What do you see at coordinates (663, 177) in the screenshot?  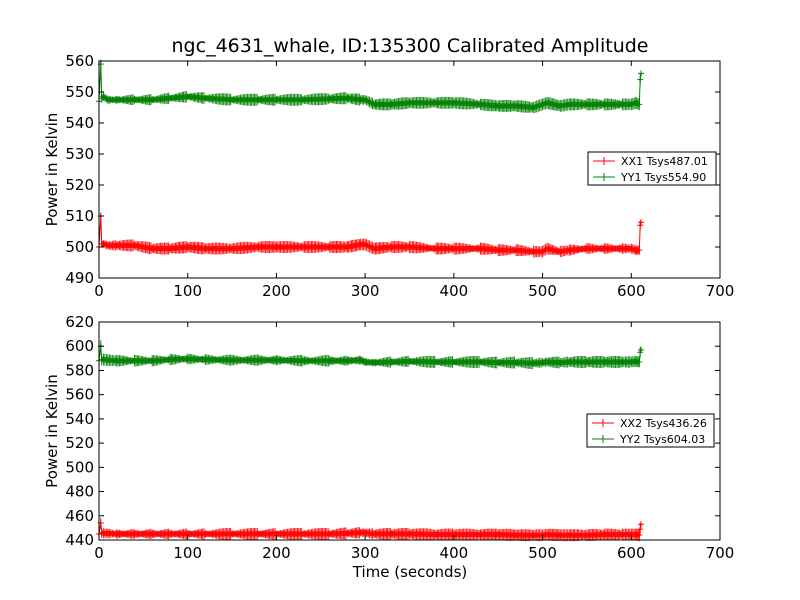 I see `legend-label: YY1 Tsys554.90` at bounding box center [663, 177].